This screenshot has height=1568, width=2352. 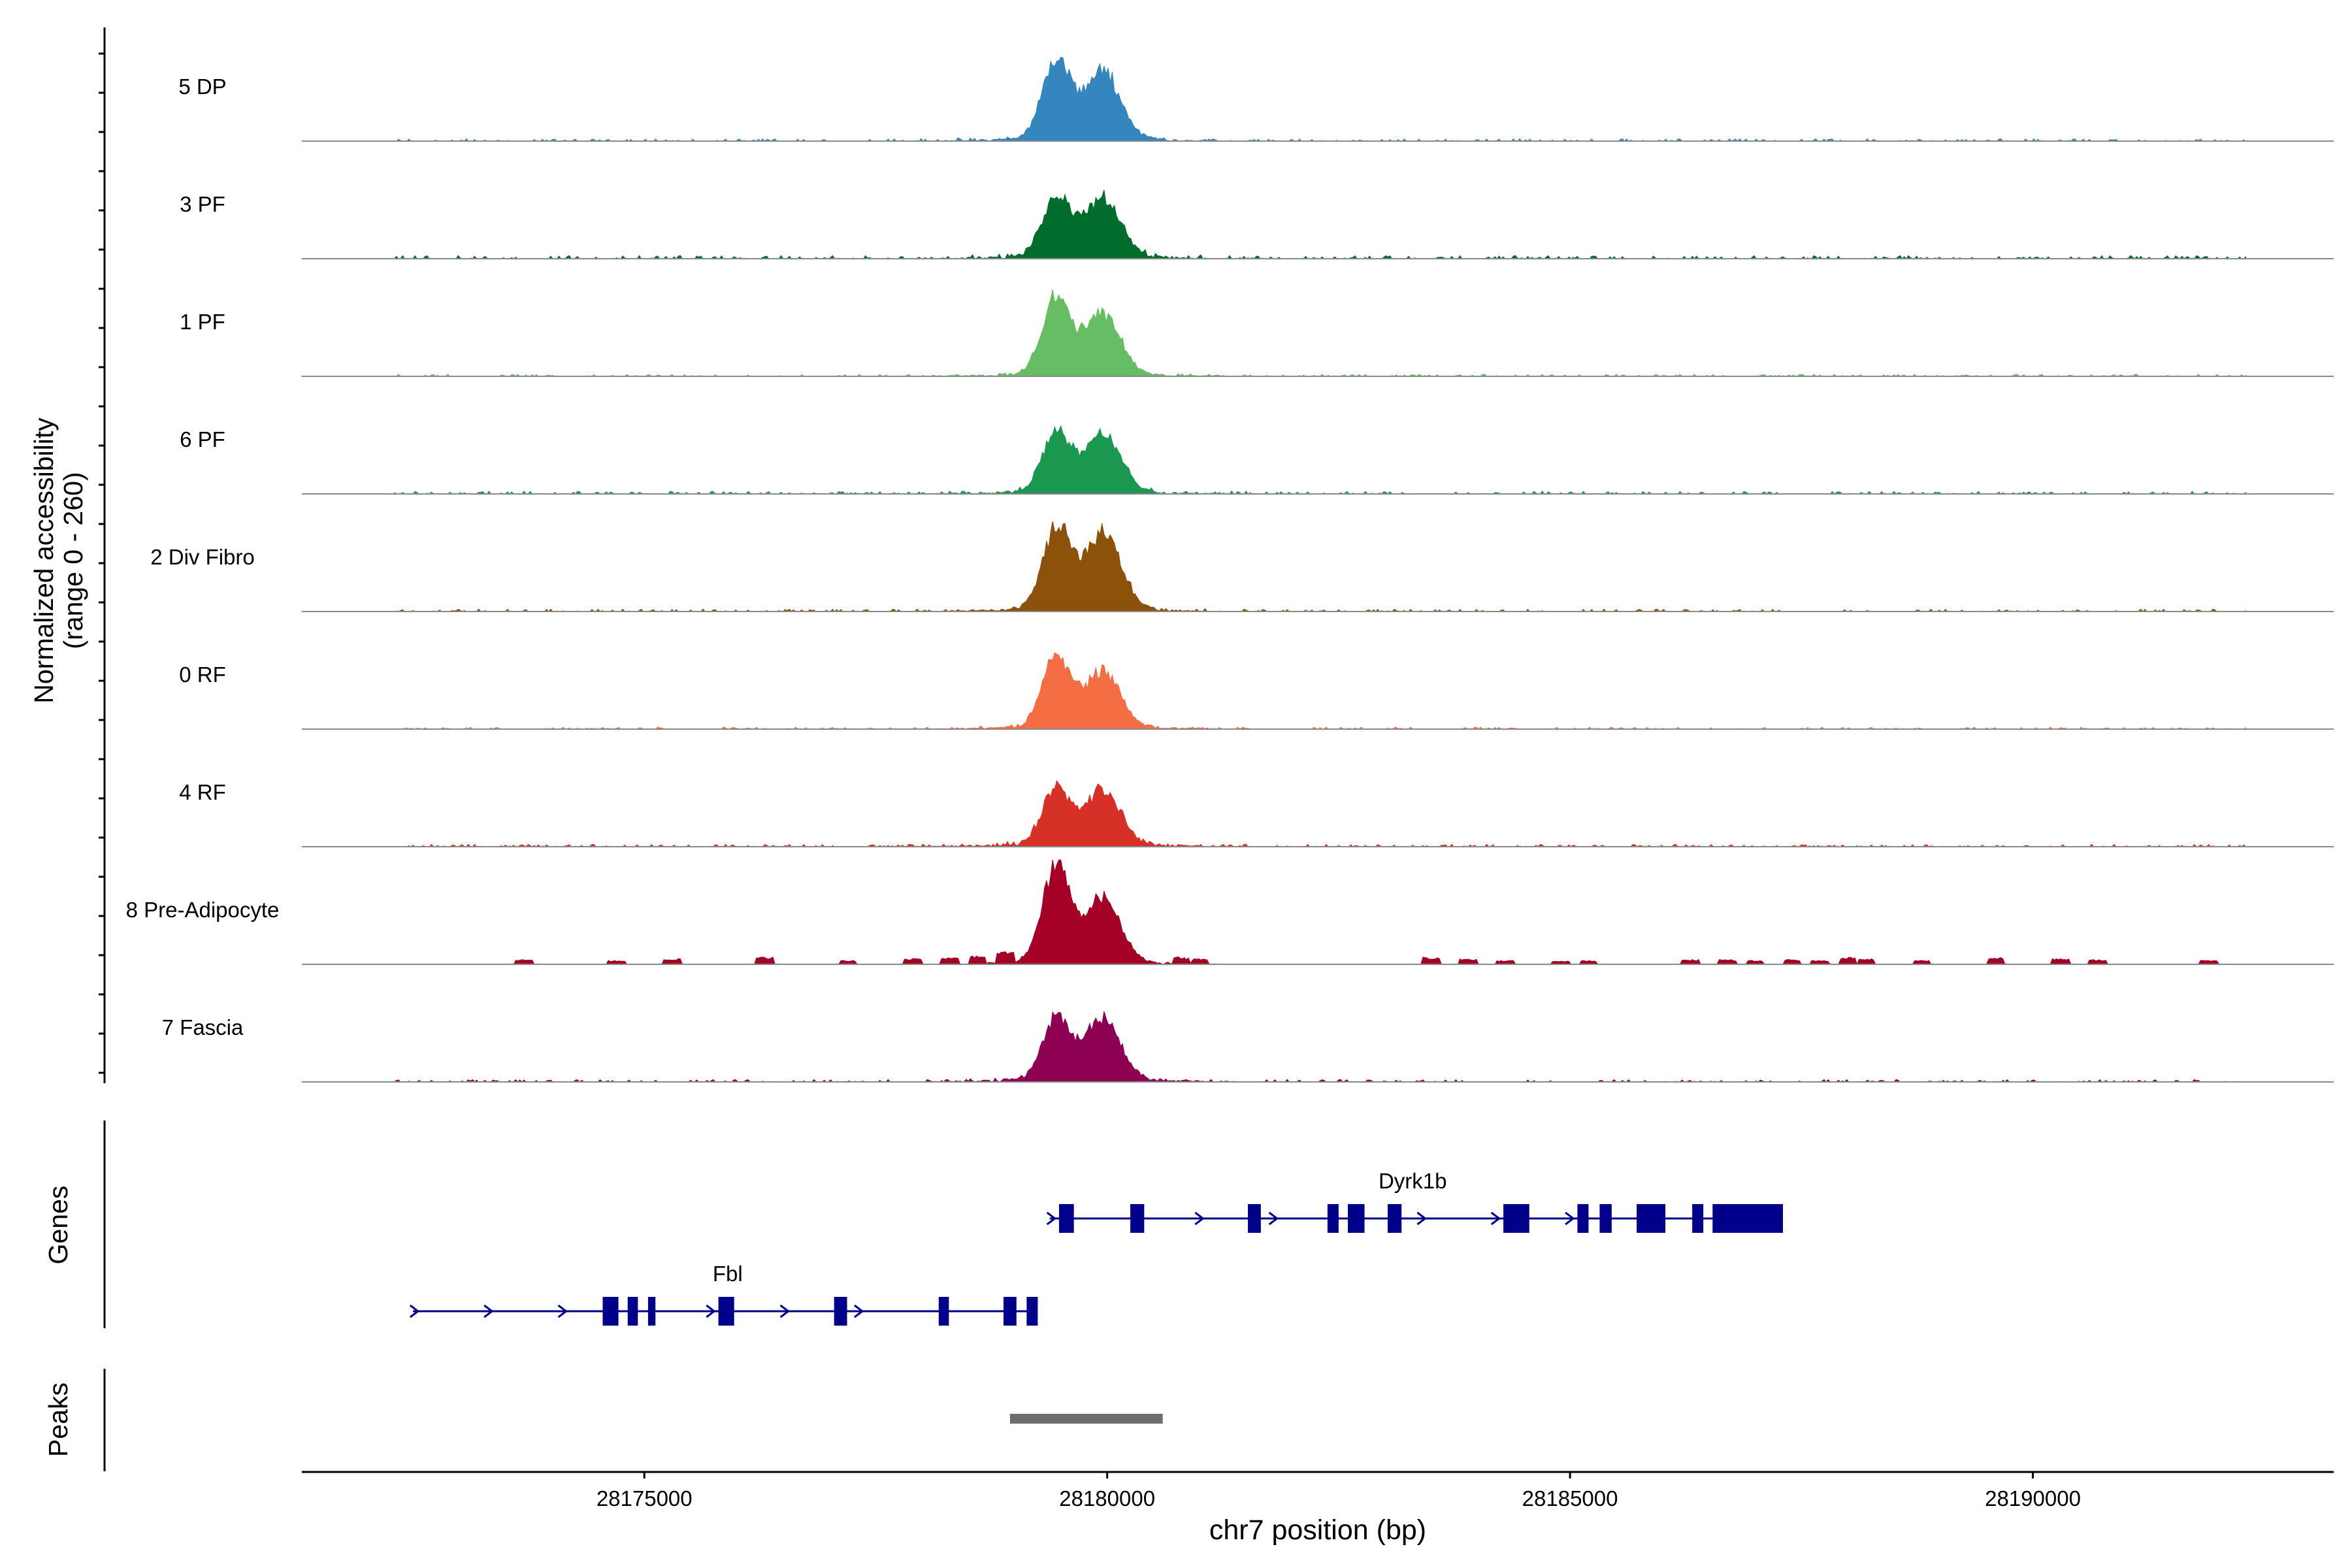 What do you see at coordinates (44, 560) in the screenshot?
I see `y-axis-label: Normalized accessibility` at bounding box center [44, 560].